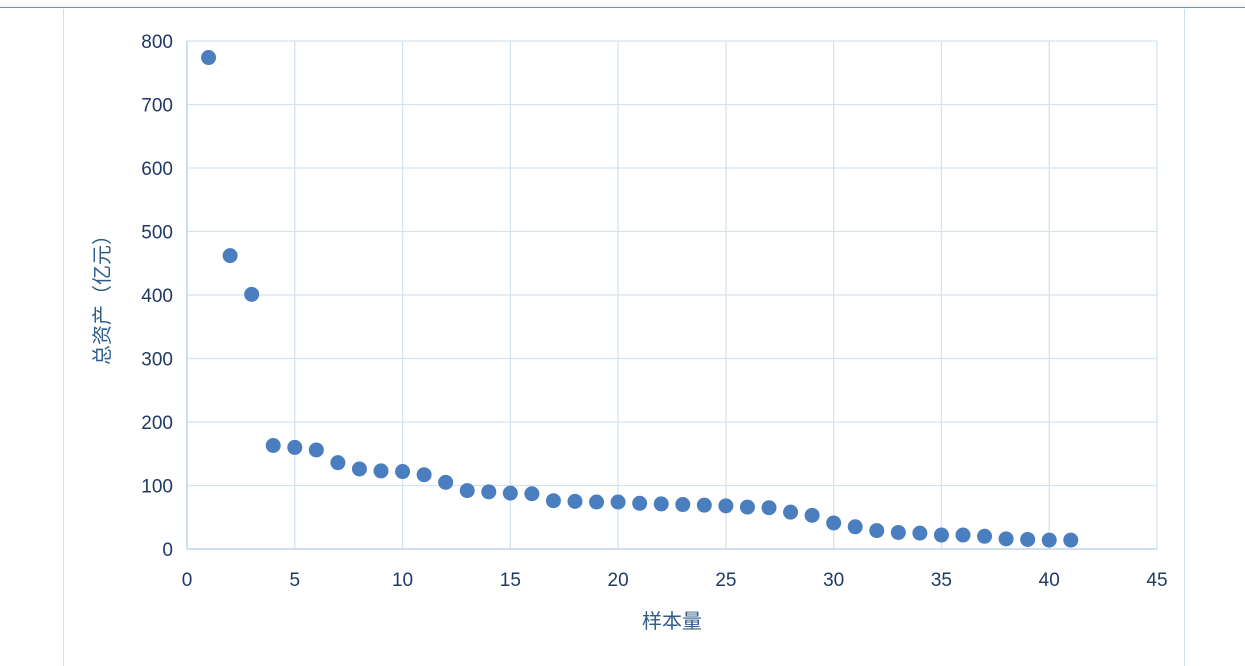  I want to click on x-tick-label: 45, so click(1156, 580).